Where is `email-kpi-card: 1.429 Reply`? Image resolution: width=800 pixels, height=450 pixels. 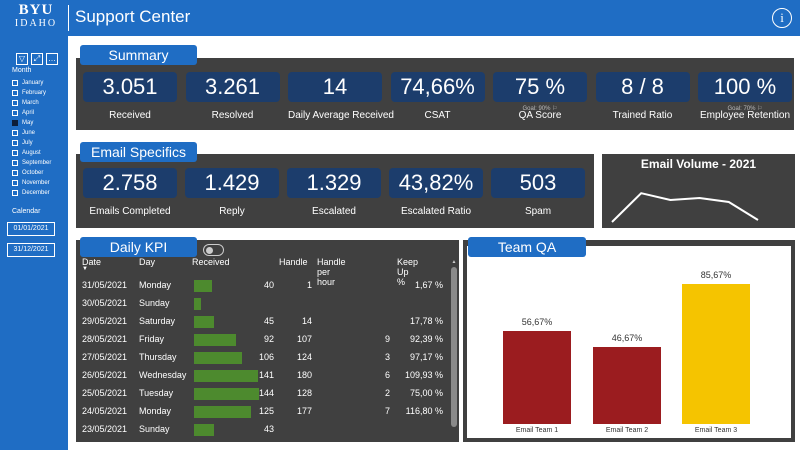
email-kpi-card: 1.429 Reply is located at coordinates (232, 192).